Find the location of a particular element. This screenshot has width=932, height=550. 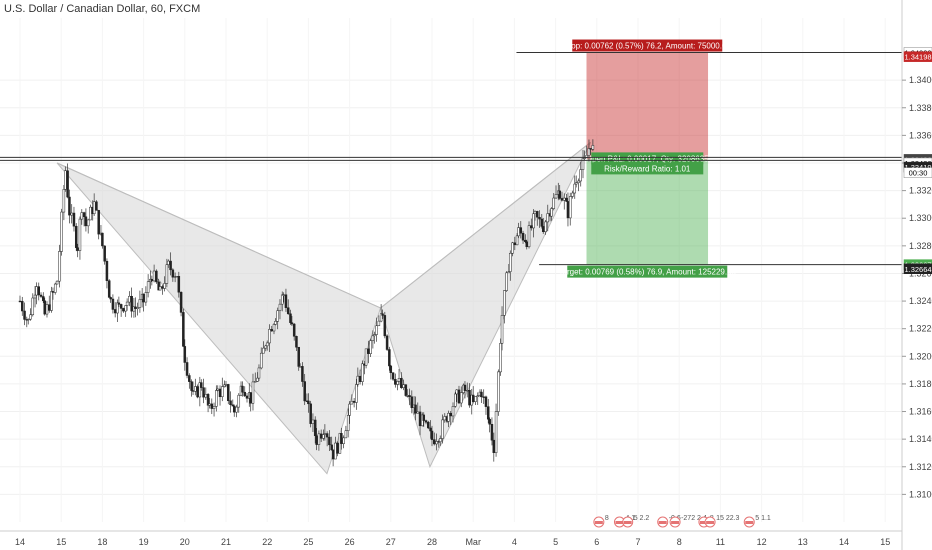

stop-label-bg is located at coordinates (647, 45).